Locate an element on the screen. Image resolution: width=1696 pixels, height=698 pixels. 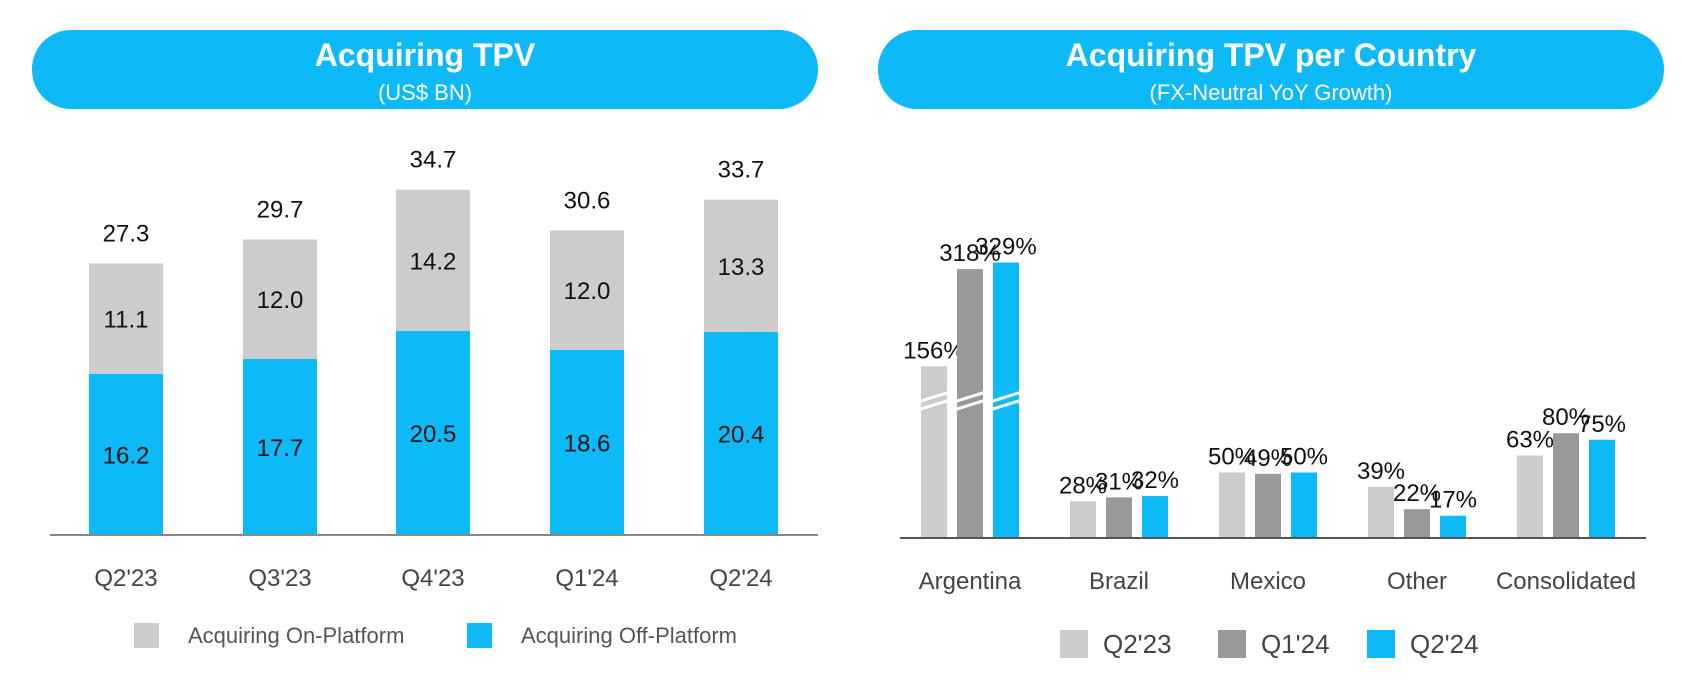
bar-q2-24-brazil is located at coordinates (1155, 517).